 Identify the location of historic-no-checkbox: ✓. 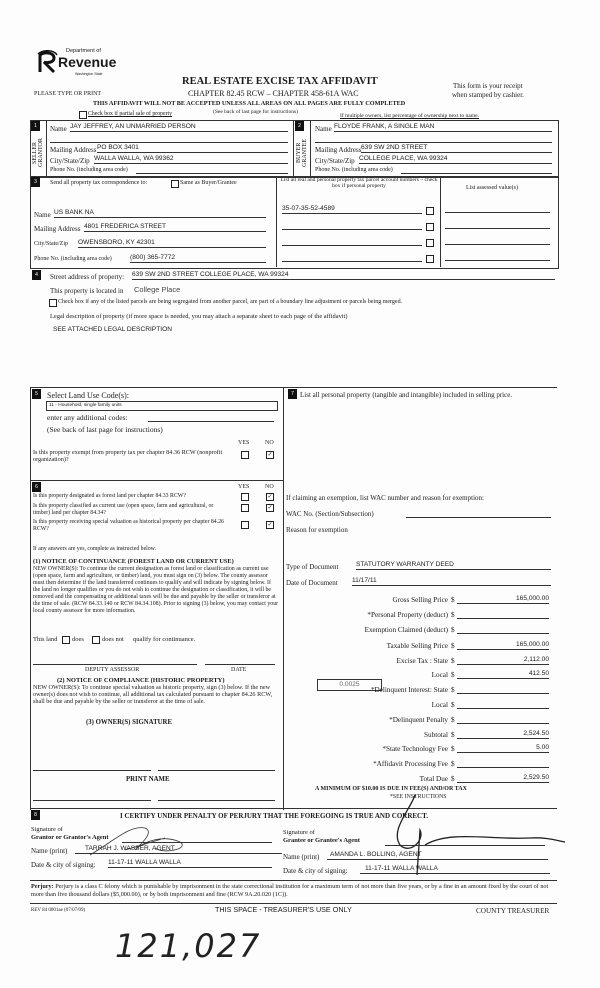
(270, 525).